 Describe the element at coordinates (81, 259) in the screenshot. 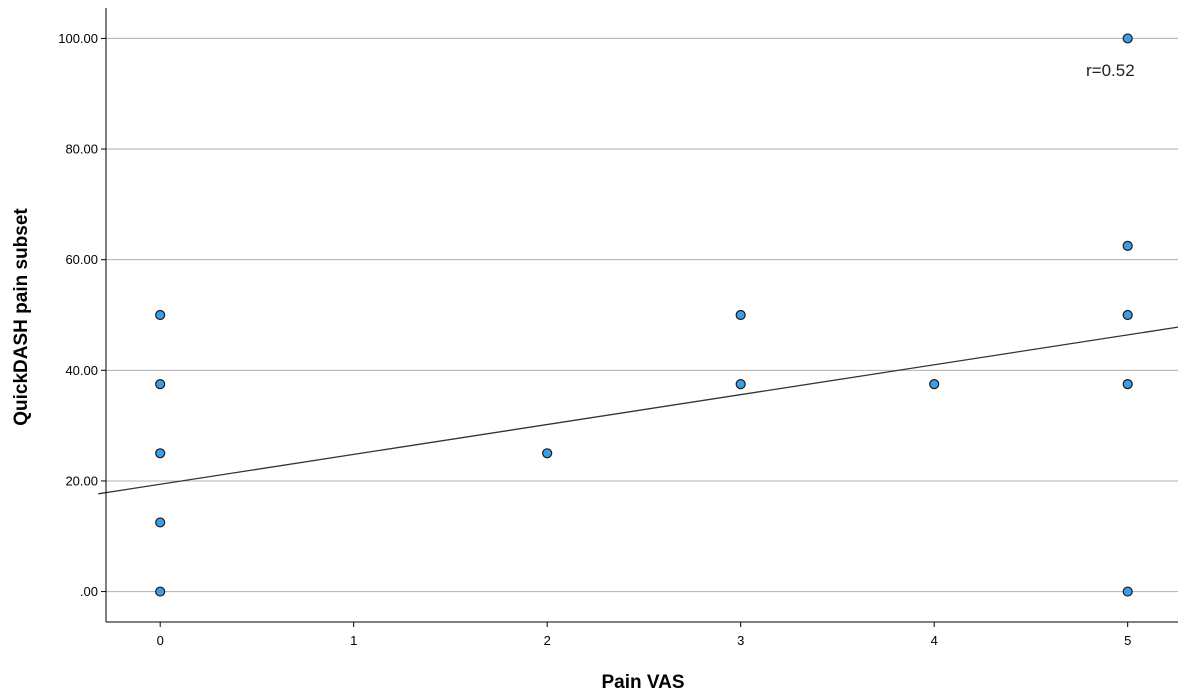

I see `y-tick-label: 60.00` at that location.